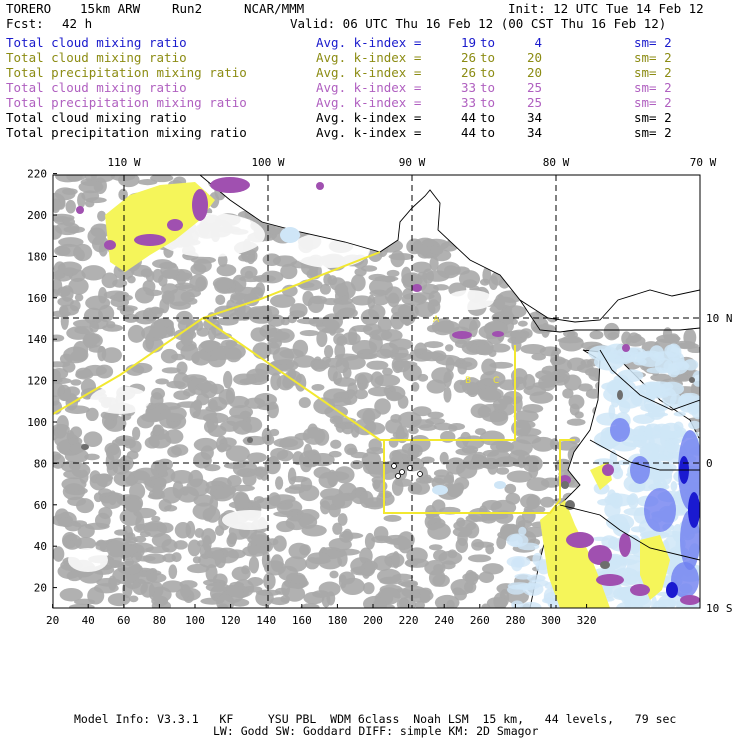 This screenshot has width=740, height=740. Describe the element at coordinates (85, 447) in the screenshot. I see `precip-dark-core` at that location.